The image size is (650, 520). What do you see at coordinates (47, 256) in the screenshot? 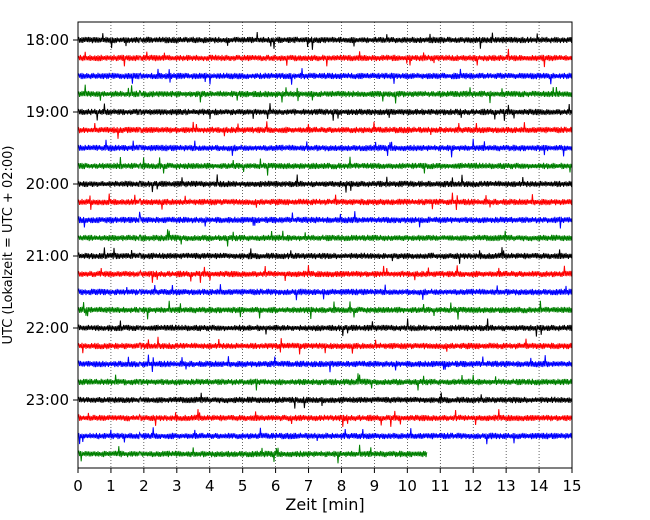
I see `y-tick-label: 21:00` at bounding box center [47, 256].